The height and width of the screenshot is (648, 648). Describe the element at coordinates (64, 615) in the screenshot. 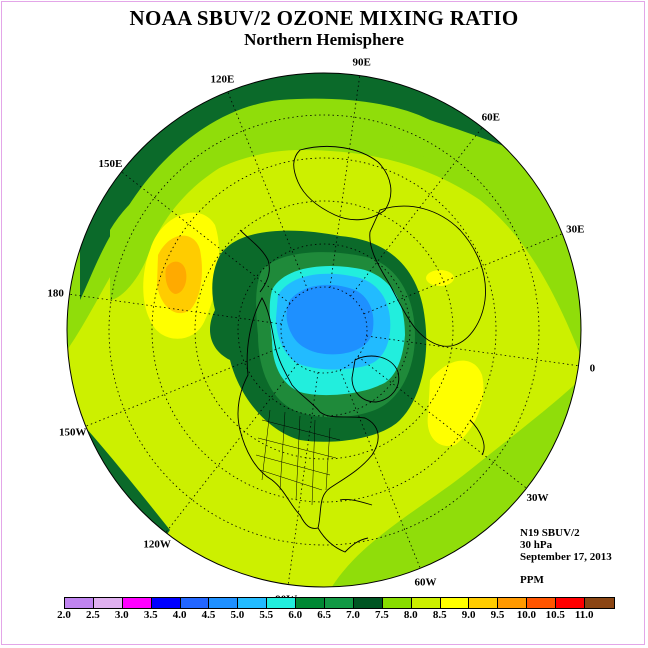

I see `colorbar-tick-label: 2.0` at that location.